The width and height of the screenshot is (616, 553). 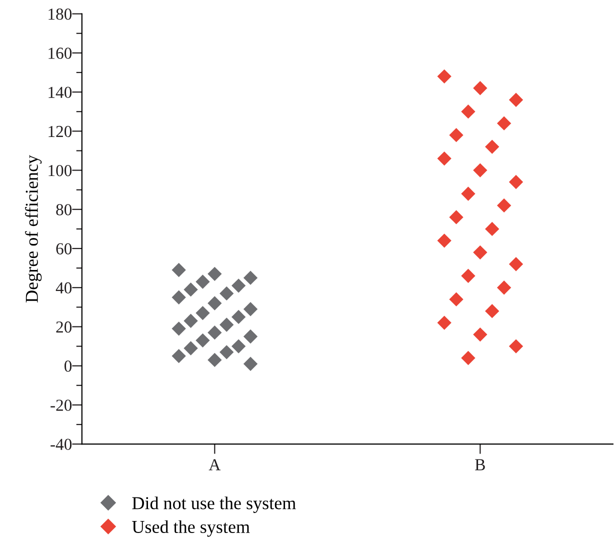 What do you see at coordinates (60, 92) in the screenshot?
I see `y-tick-label: 140` at bounding box center [60, 92].